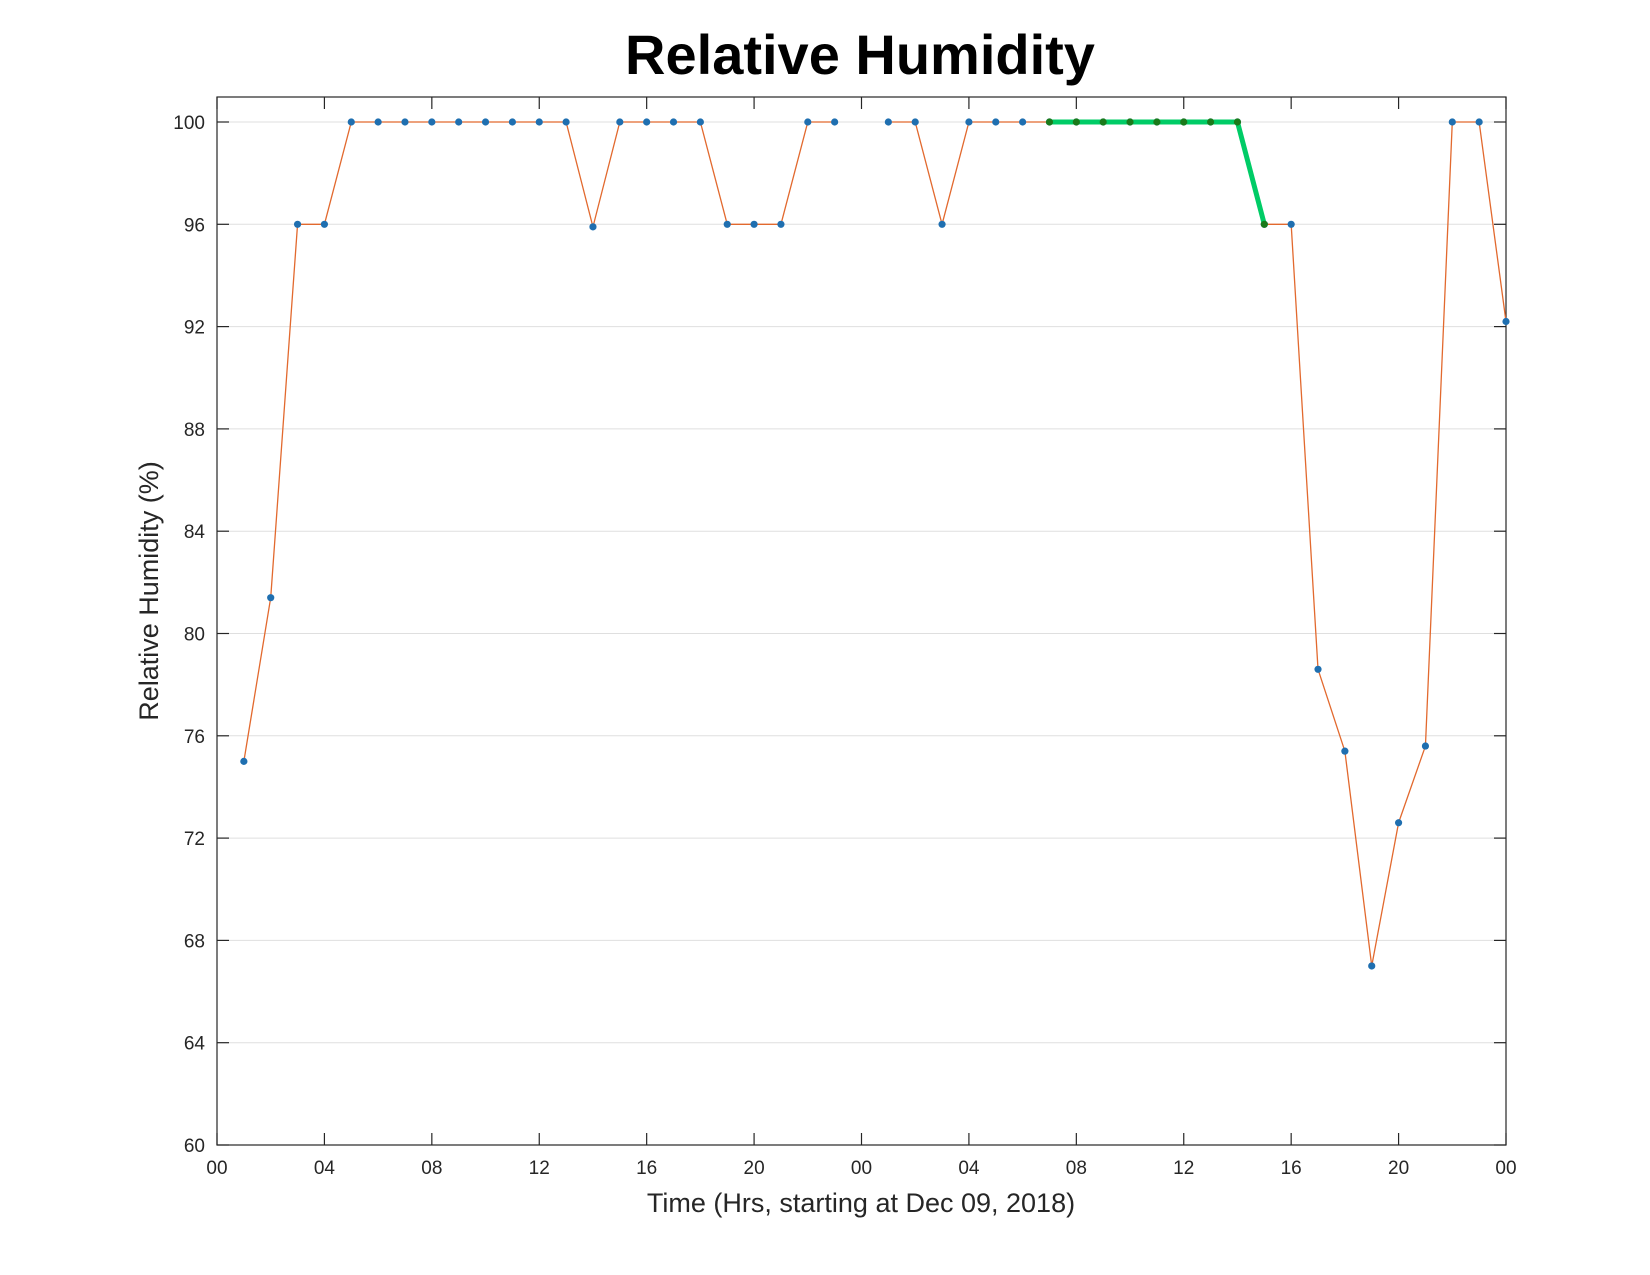 Image resolution: width=1650 pixels, height=1275 pixels. I want to click on y-tick-label: 96, so click(194, 225).